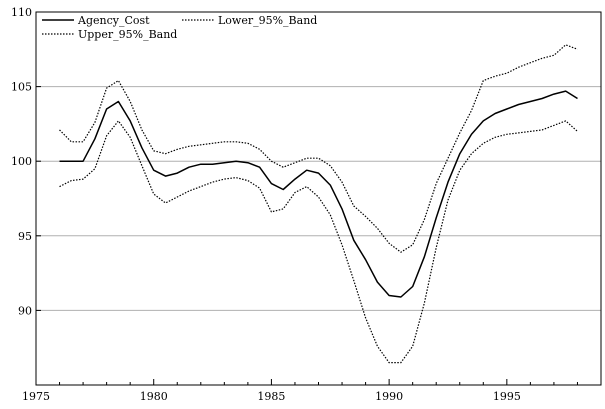 This screenshot has width=605, height=409. I want to click on y-tick-label: 100, so click(21, 161).